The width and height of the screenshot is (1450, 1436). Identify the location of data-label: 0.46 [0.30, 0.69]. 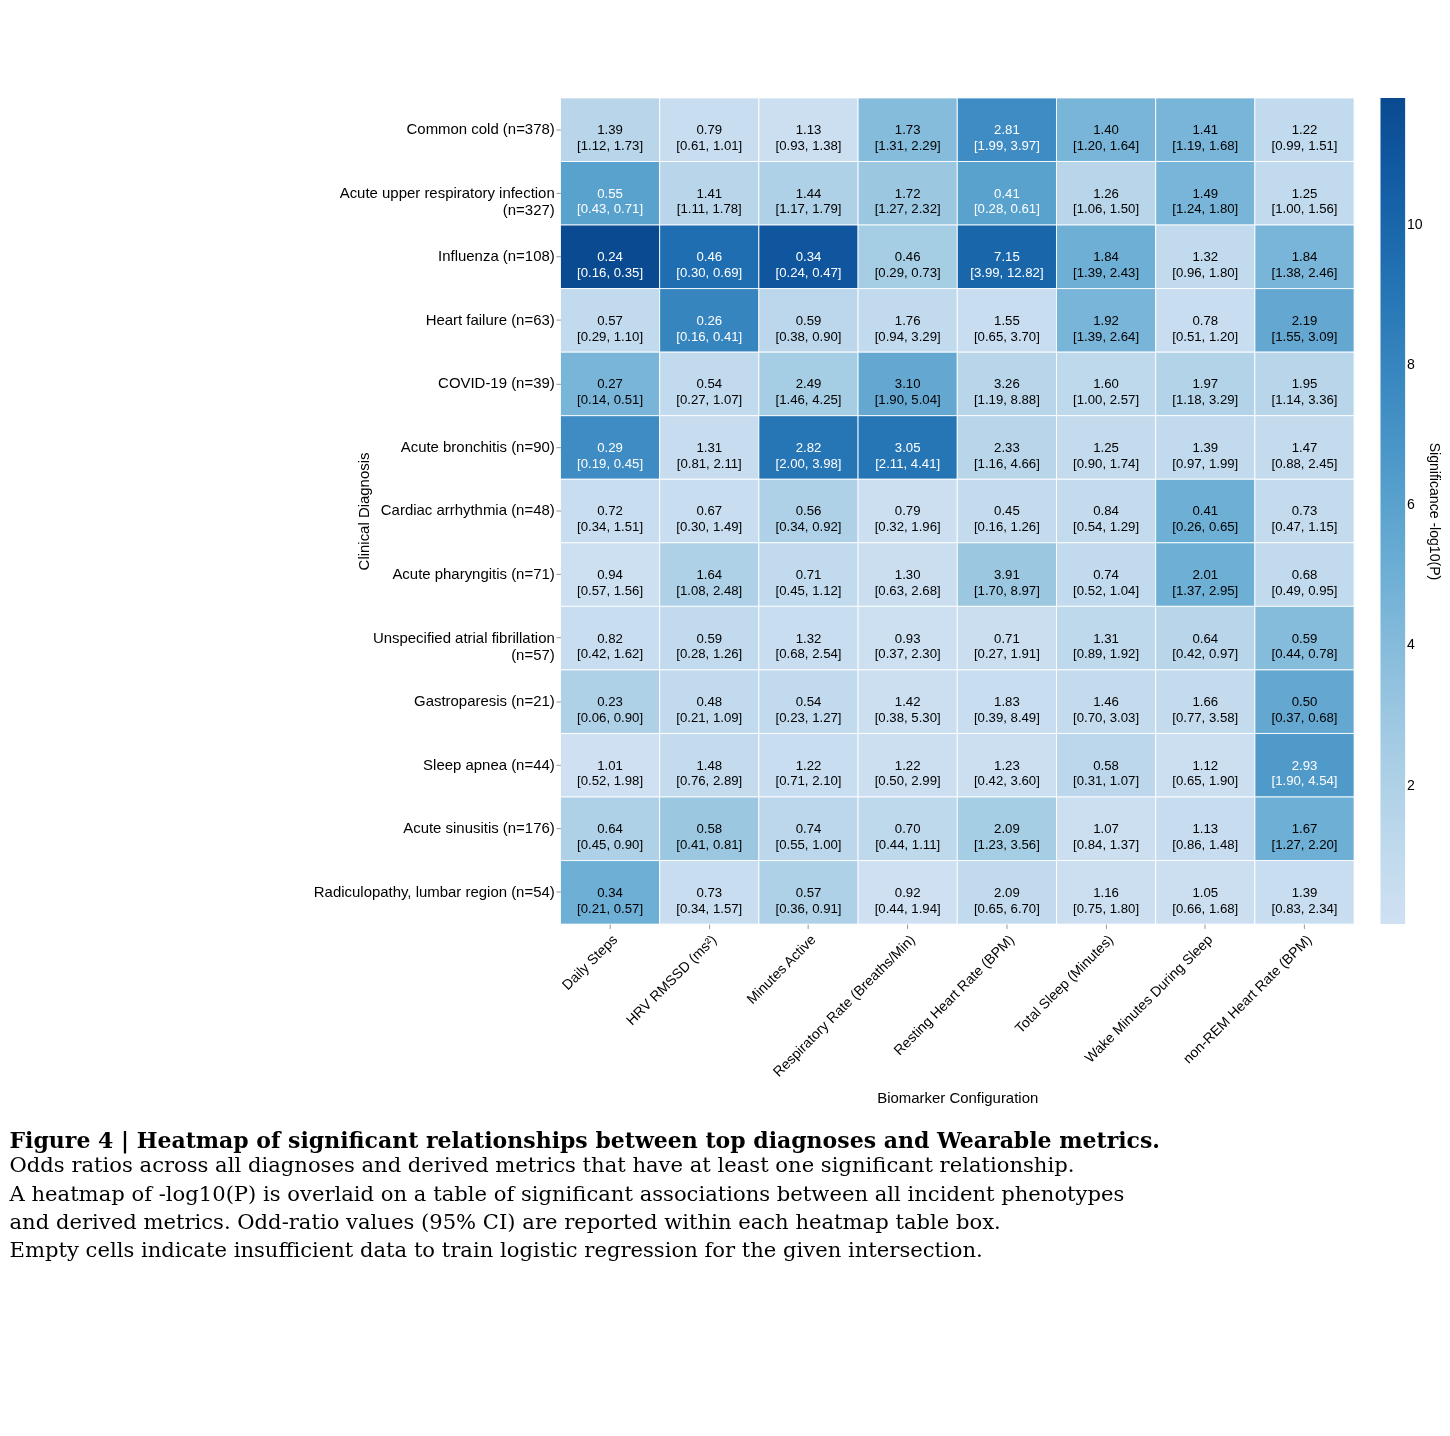
(709, 265).